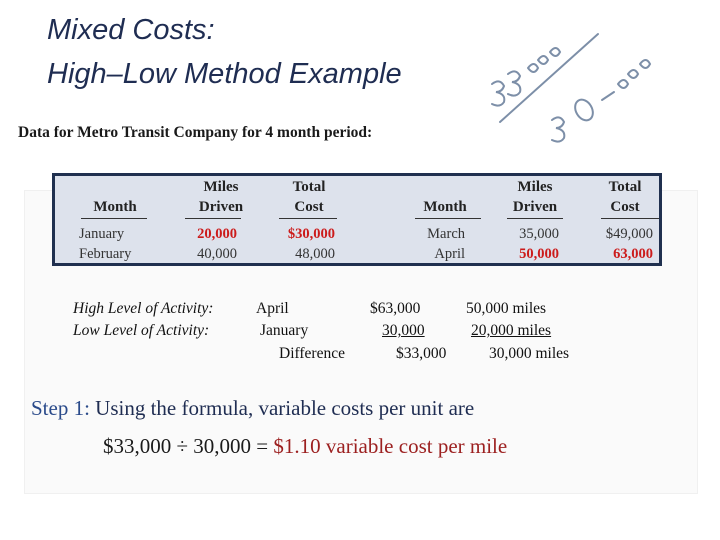 Image resolution: width=720 pixels, height=540 pixels. Describe the element at coordinates (105, 254) in the screenshot. I see `table-cell-month: February` at that location.